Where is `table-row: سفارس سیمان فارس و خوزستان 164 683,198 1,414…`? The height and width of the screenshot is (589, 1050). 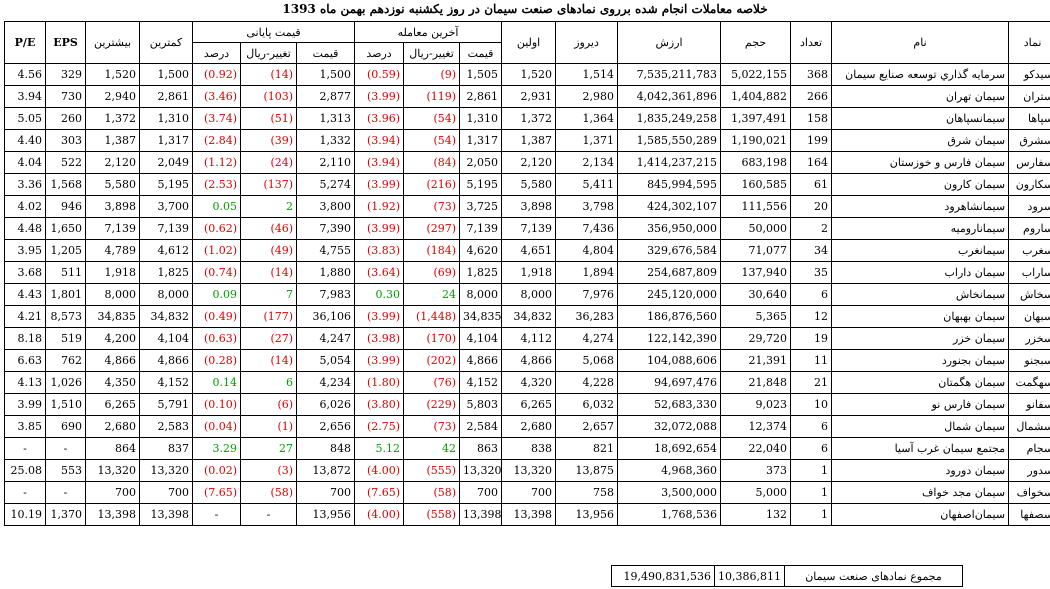
table-row: سفارس سیمان فارس و خوزستان 164 683,198 1,414… is located at coordinates (527, 162).